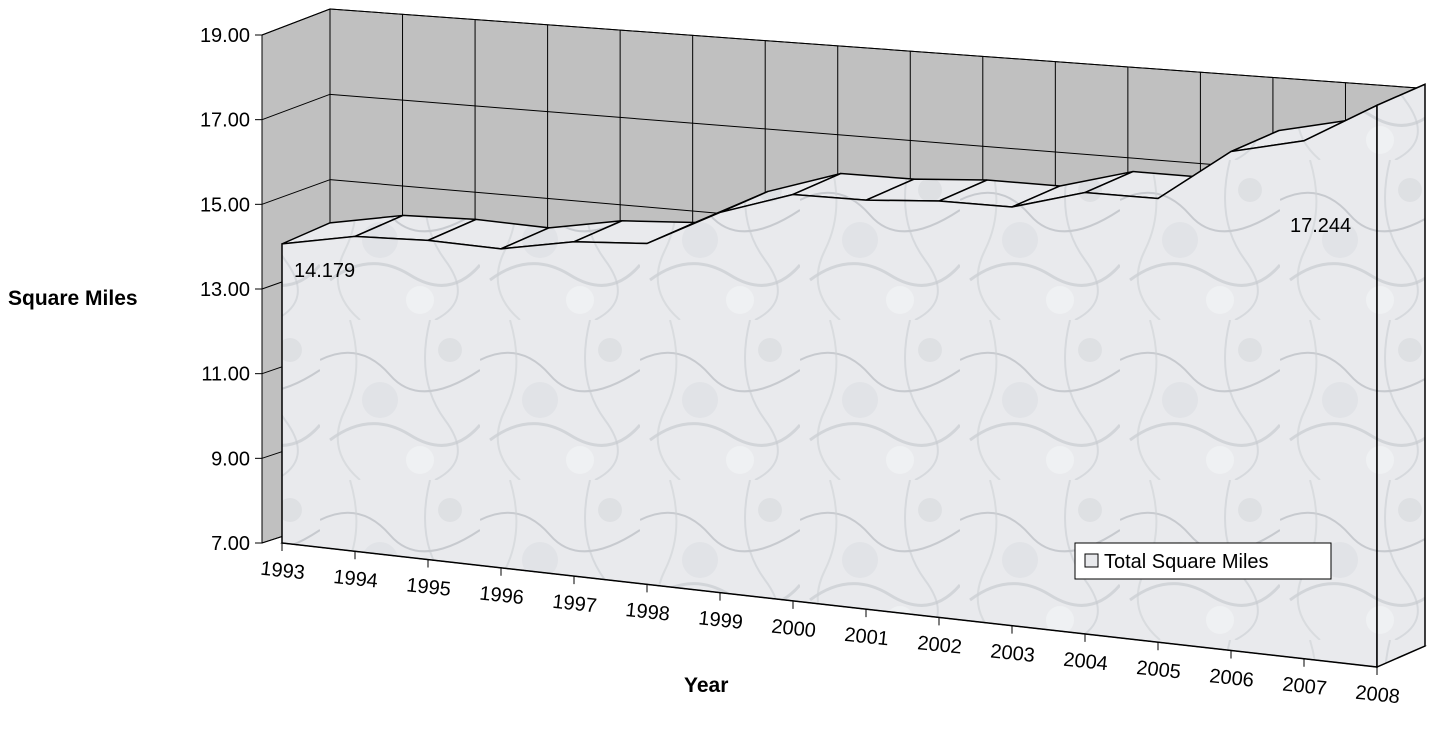 This screenshot has height=729, width=1437. Describe the element at coordinates (1186, 562) in the screenshot. I see `legend-label: Total Square Miles` at that location.